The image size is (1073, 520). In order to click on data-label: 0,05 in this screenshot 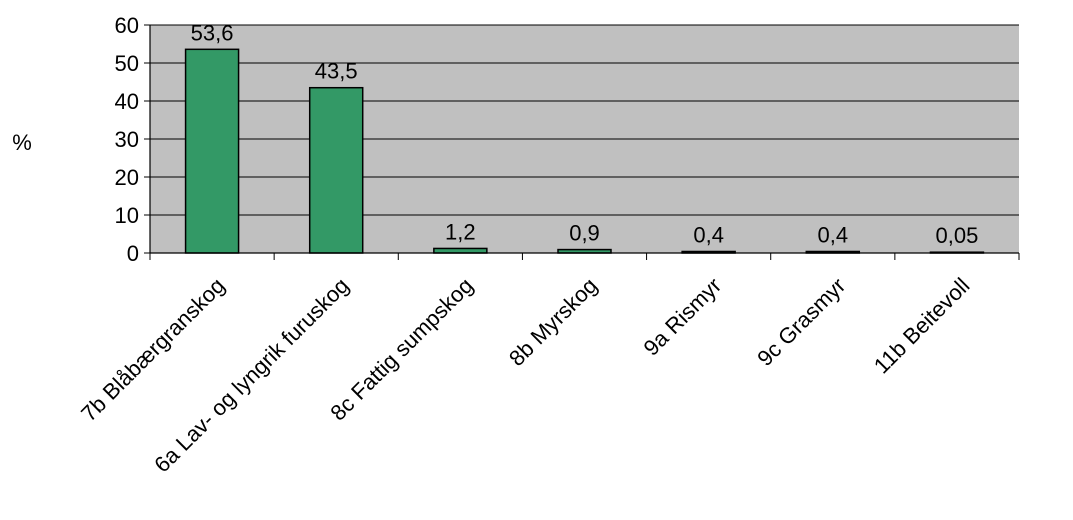, I will do `click(957, 235)`.